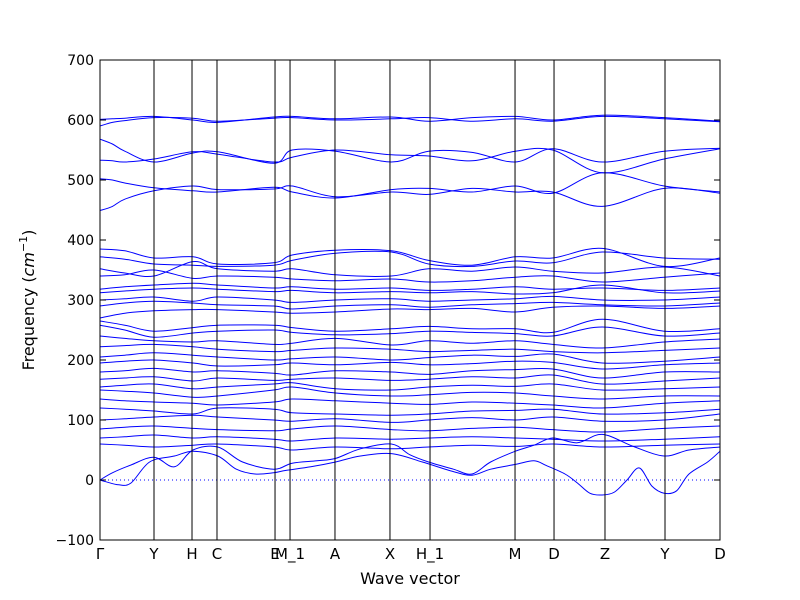  I want to click on kpoint-label: E, so click(274, 554).